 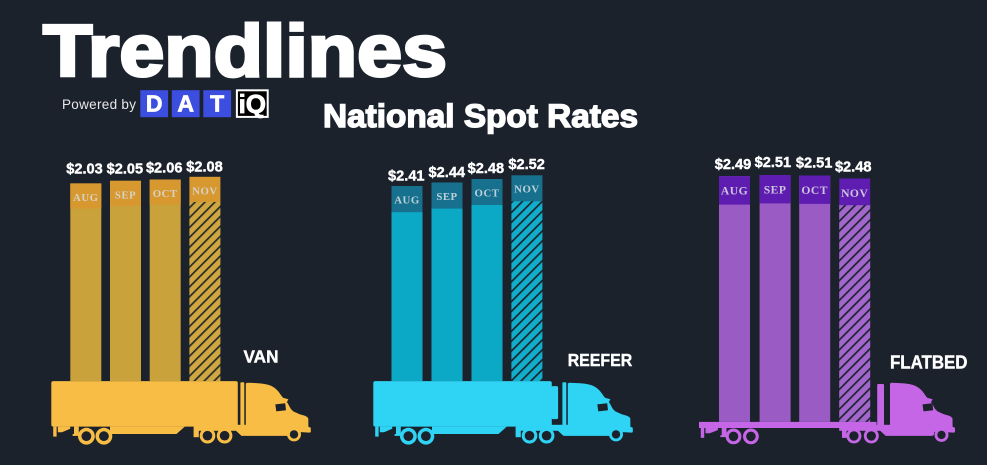 I want to click on svg-text: $2.52, so click(x=526, y=165).